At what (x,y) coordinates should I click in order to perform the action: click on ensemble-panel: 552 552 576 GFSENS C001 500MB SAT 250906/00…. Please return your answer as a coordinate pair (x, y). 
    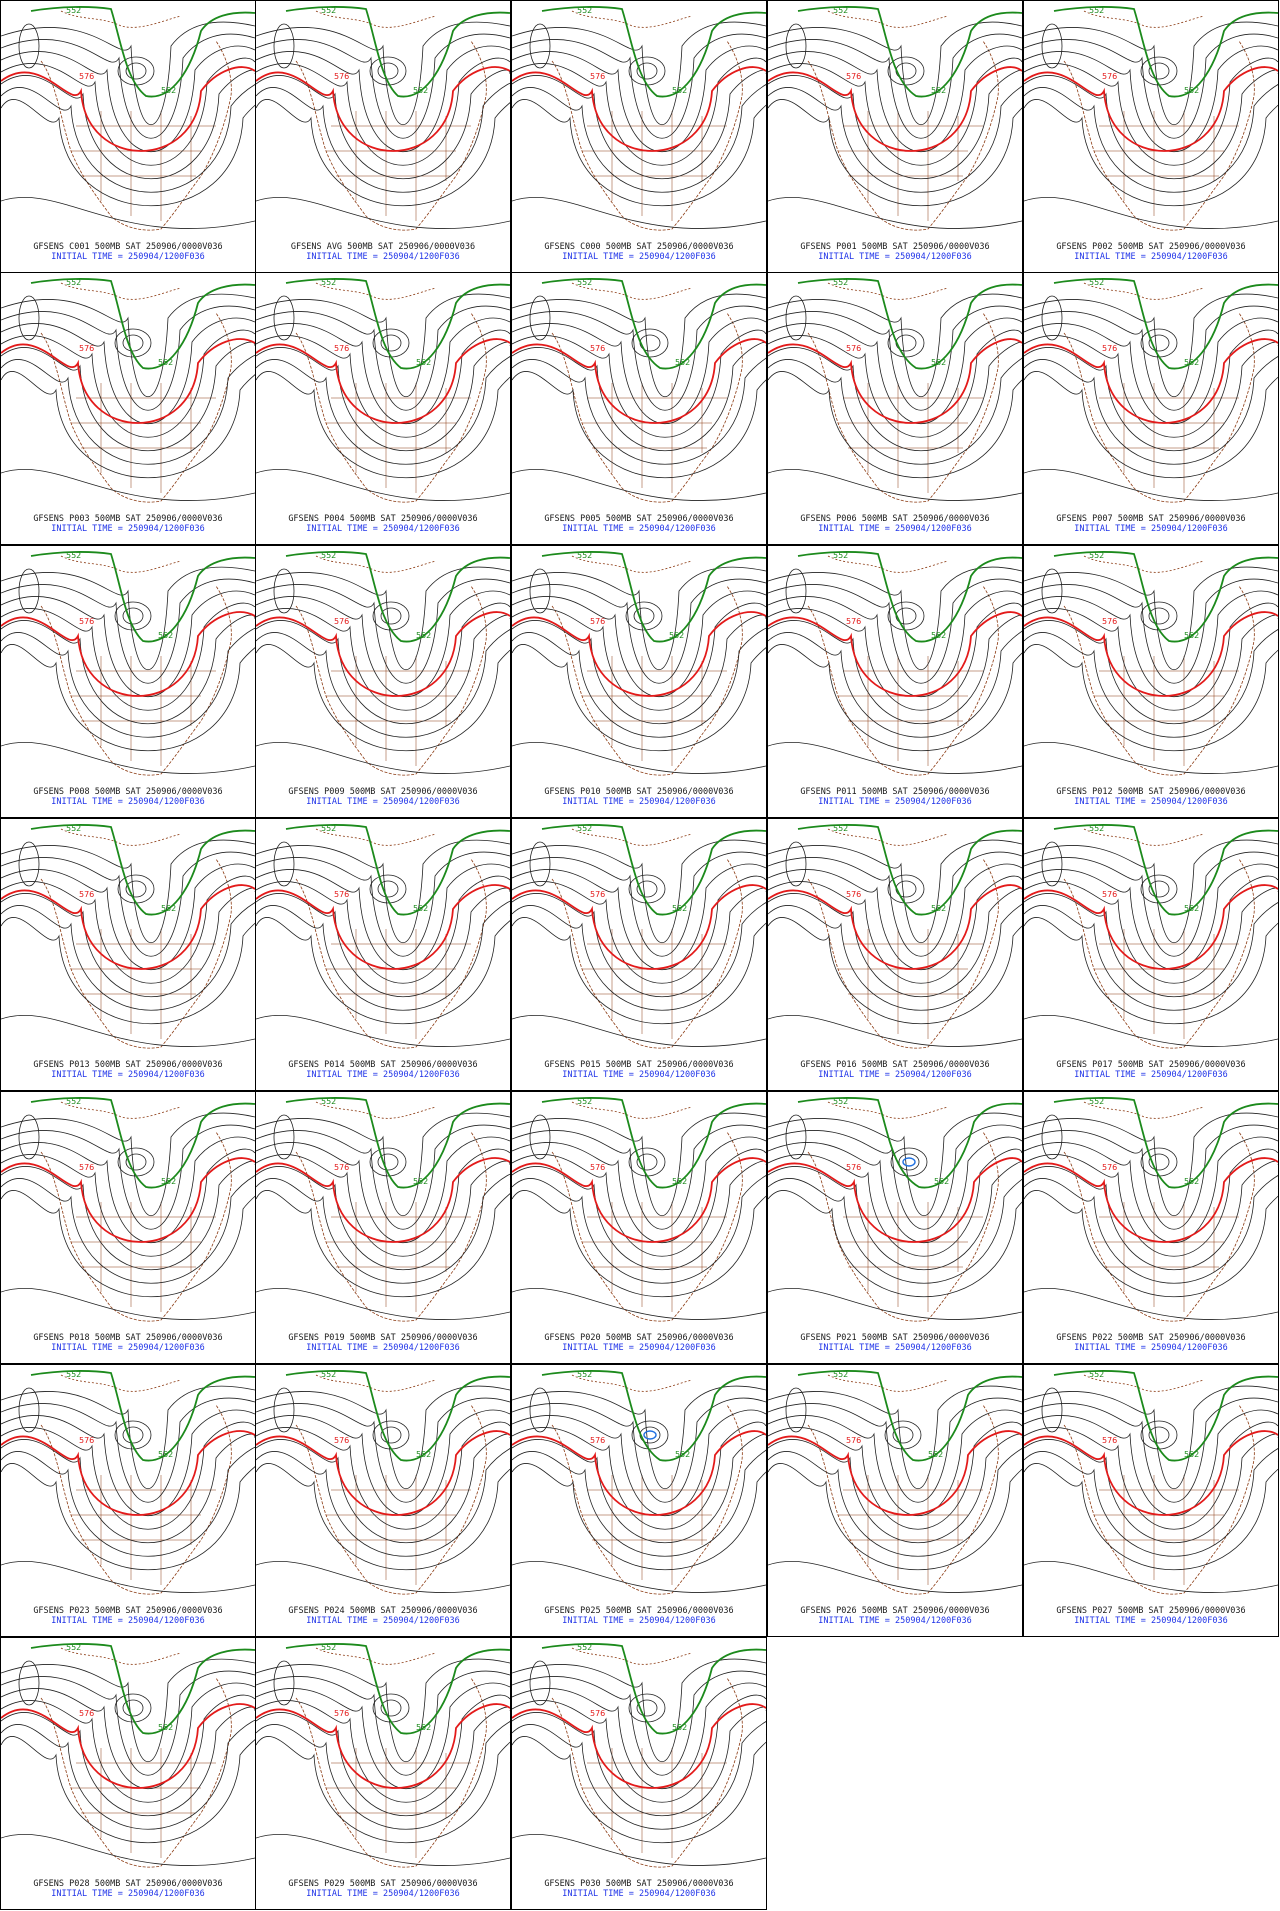
    Looking at the image, I should click on (128, 136).